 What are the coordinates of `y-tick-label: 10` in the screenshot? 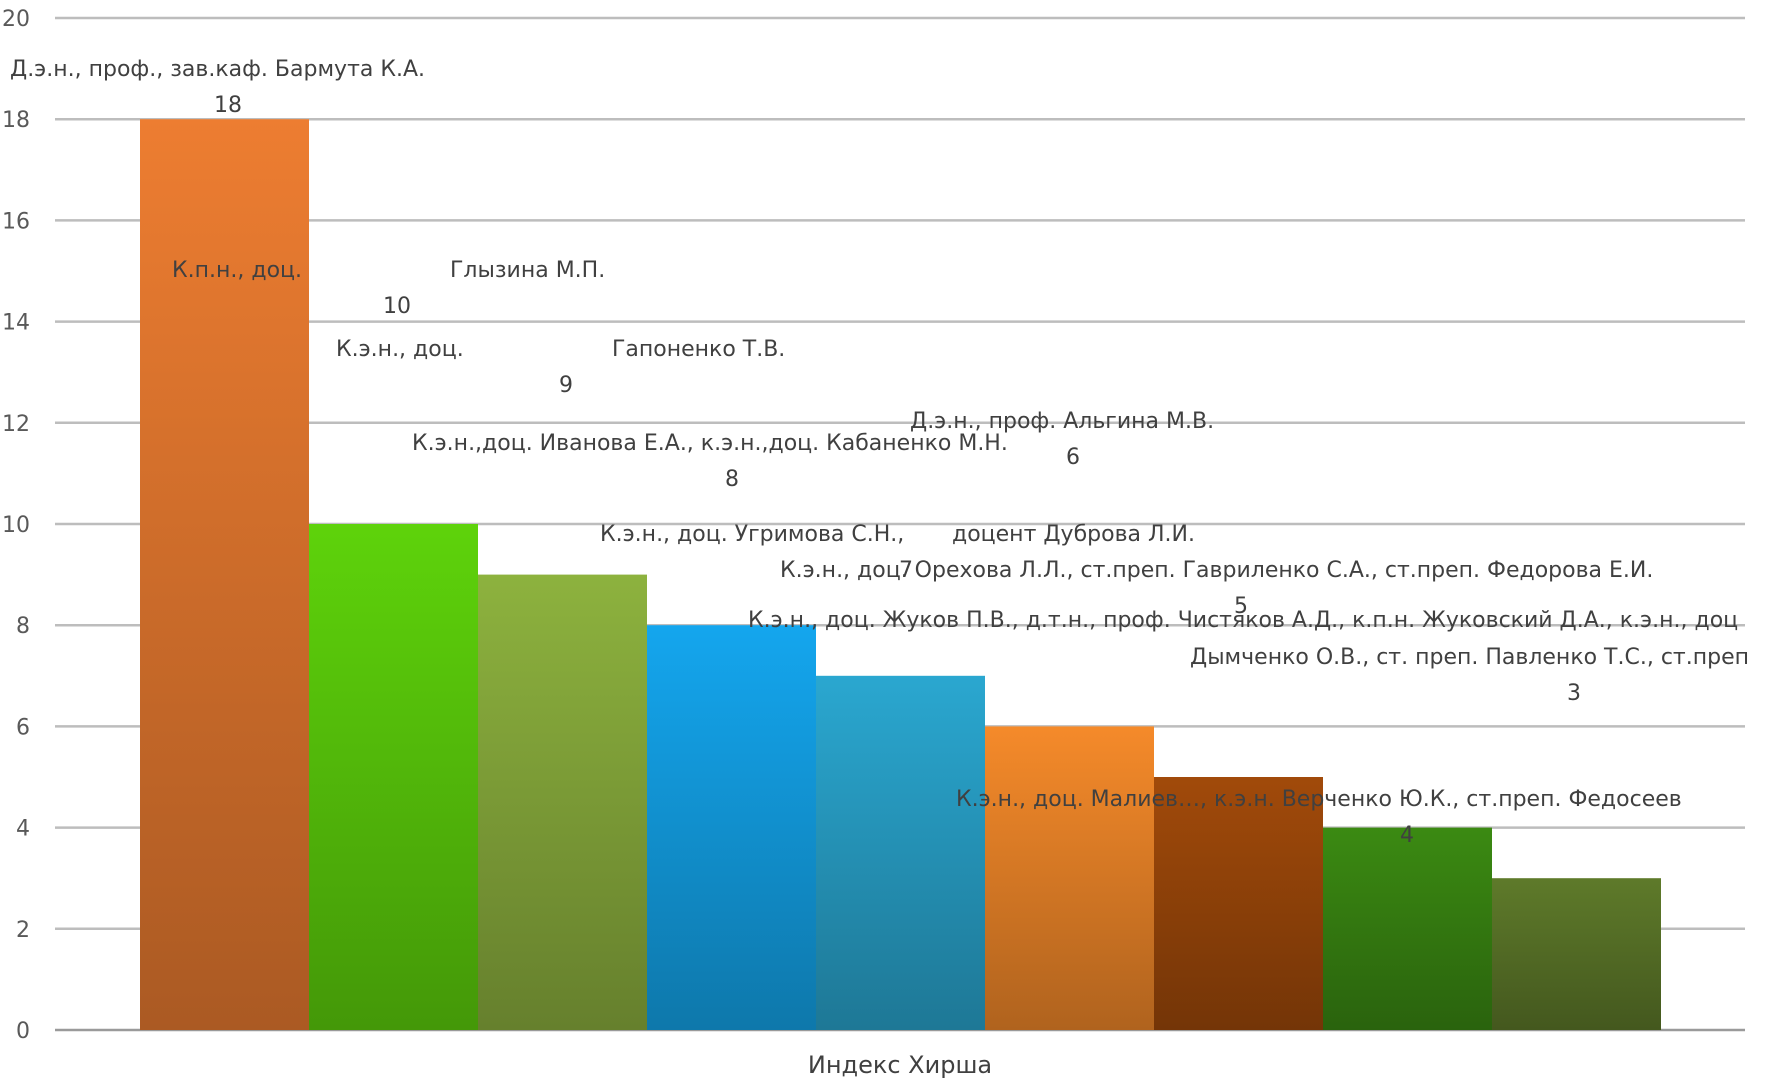 It's located at (16, 525).